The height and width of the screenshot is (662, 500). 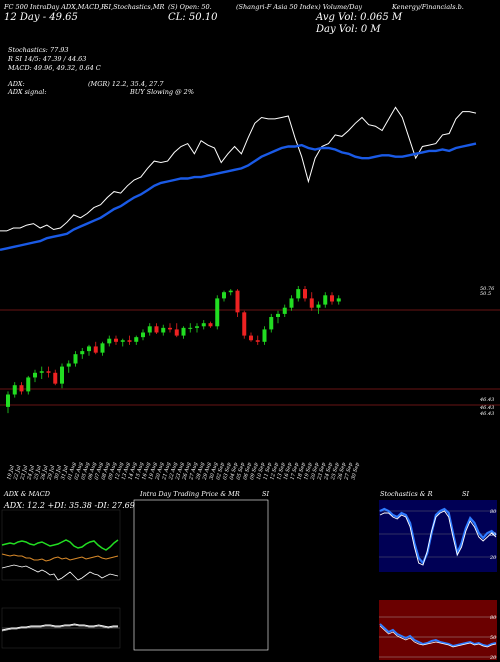 I want to click on date-tick-label: 19 Aug, so click(x=153, y=471).